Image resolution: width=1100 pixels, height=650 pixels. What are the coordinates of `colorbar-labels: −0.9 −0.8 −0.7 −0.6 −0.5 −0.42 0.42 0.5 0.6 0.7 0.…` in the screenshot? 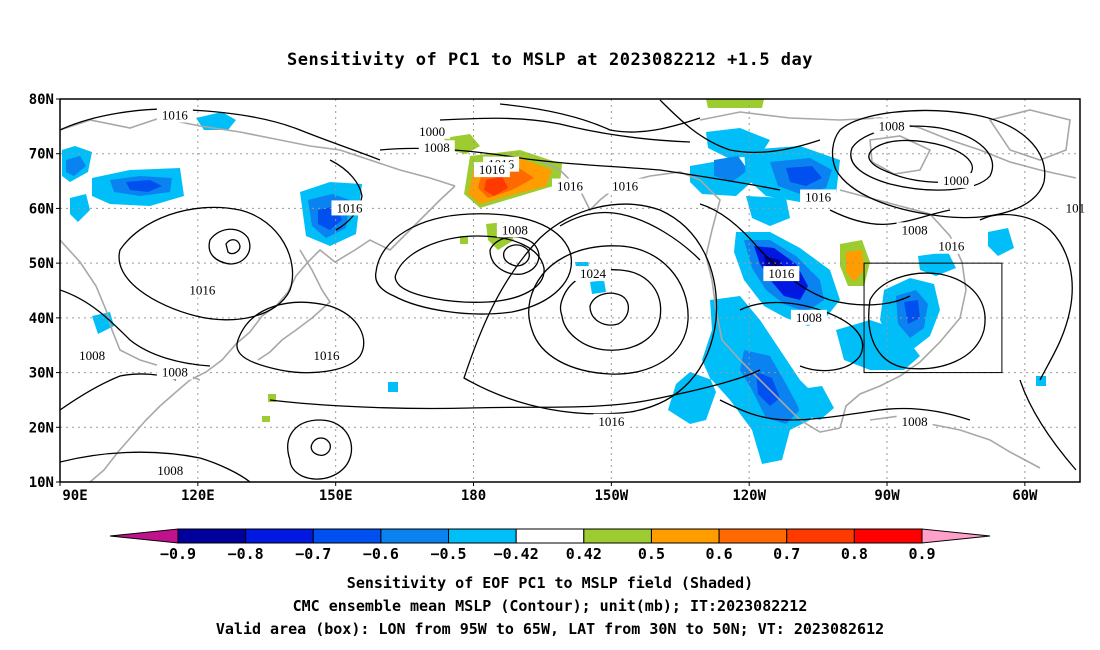 It's located at (548, 554).